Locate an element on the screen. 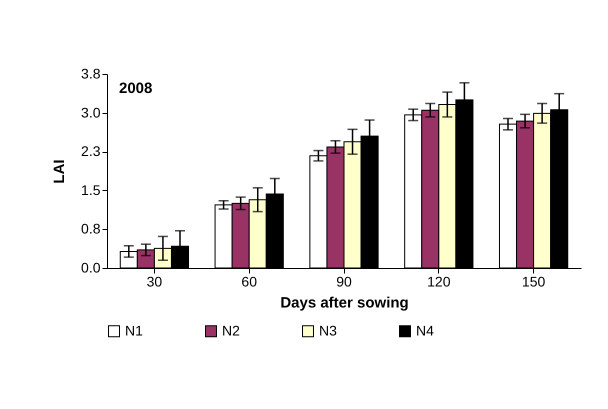  legend-label: N1 is located at coordinates (134, 330).